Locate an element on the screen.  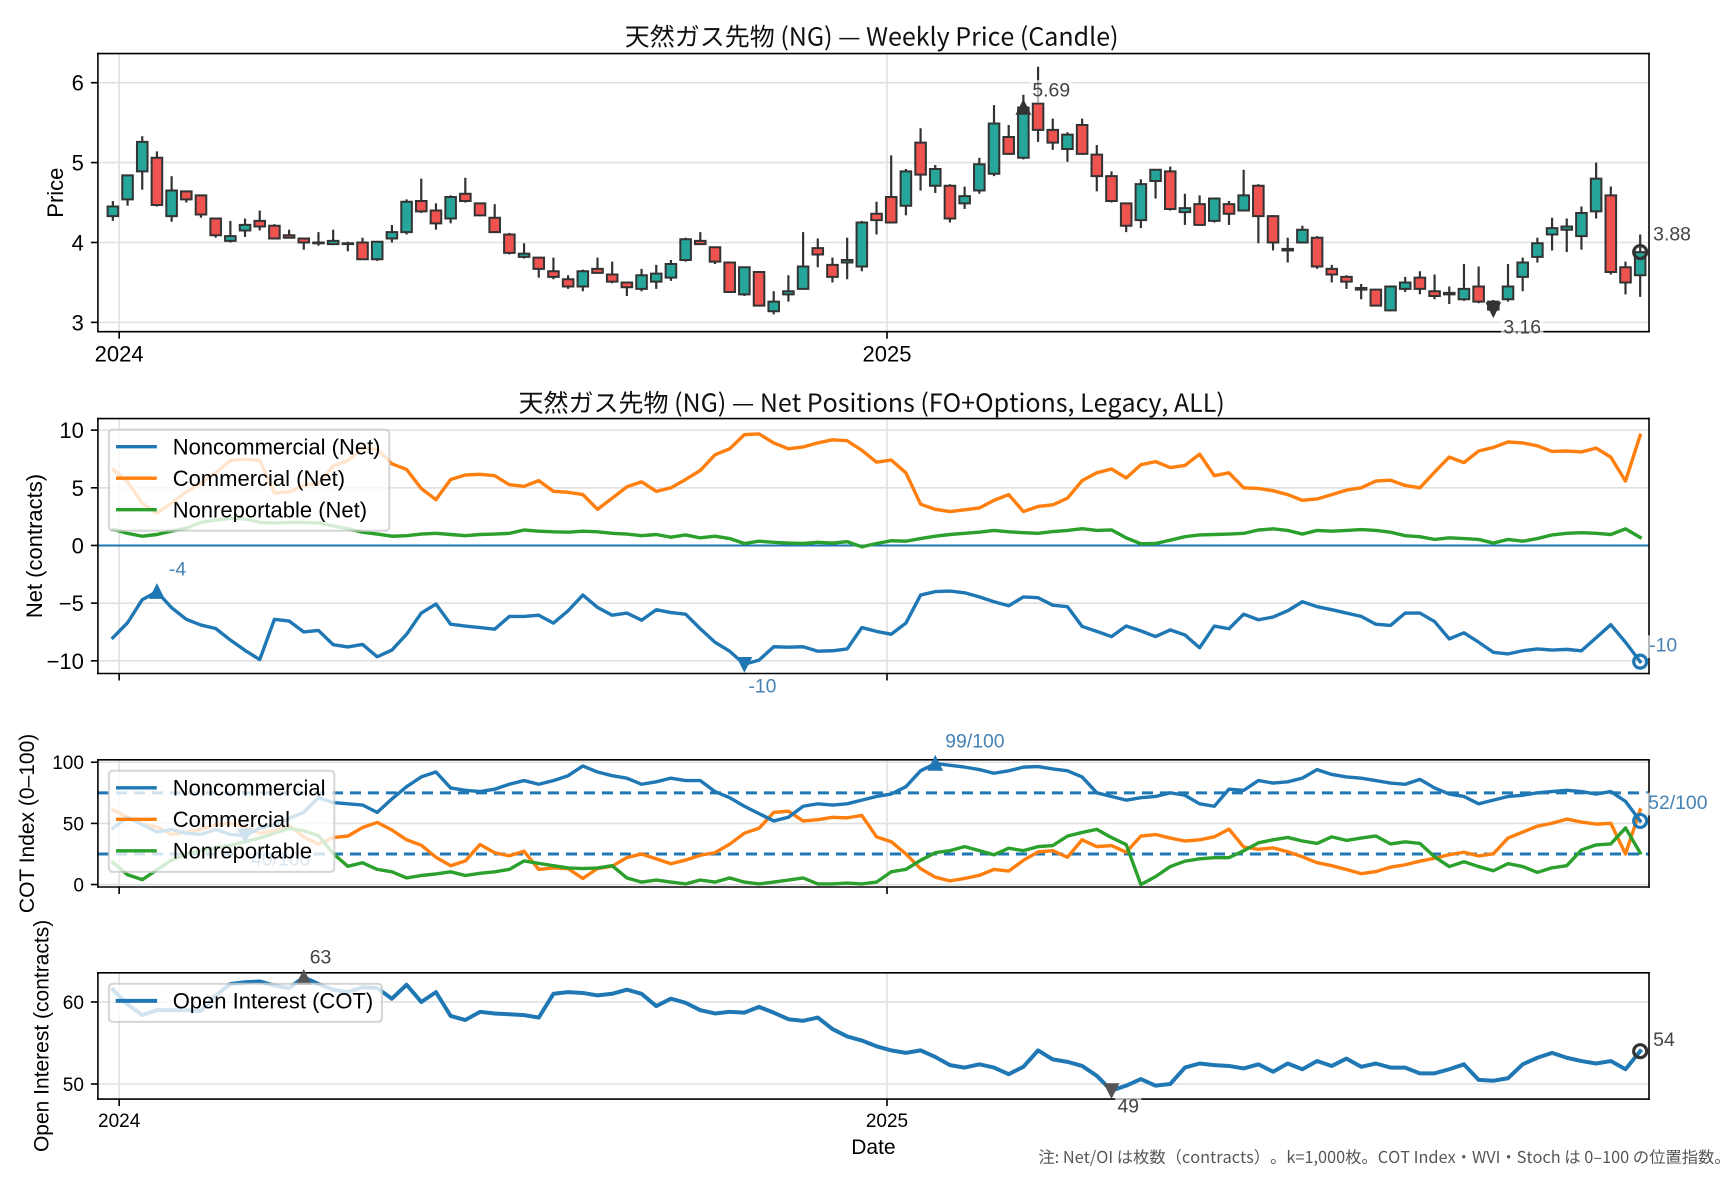
svg-text: 49 is located at coordinates (1129, 1107).